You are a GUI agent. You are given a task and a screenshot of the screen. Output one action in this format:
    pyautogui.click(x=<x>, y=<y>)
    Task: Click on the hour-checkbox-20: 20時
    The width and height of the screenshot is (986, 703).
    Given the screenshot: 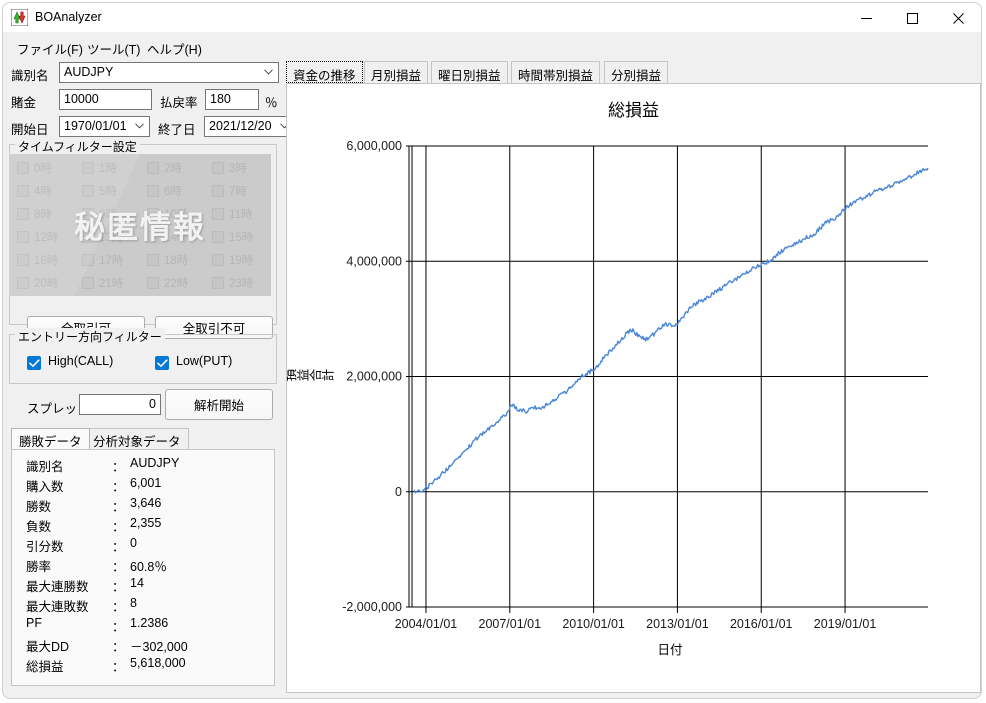 What is the action you would take?
    pyautogui.click(x=48, y=283)
    